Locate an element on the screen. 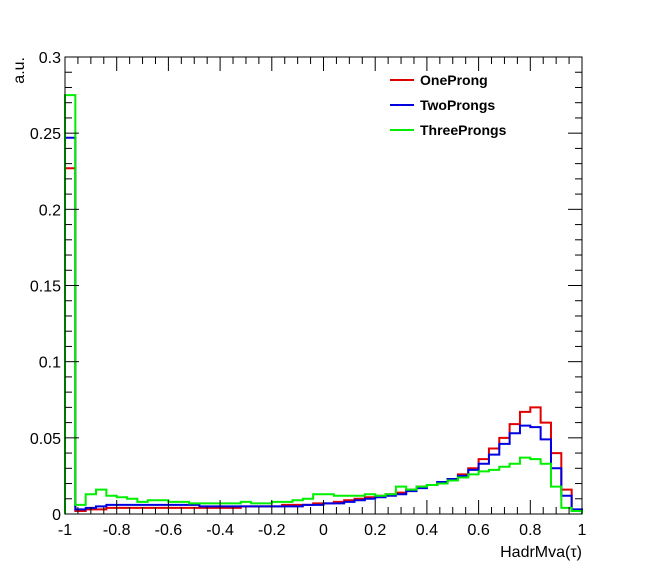  x-tick-label: 0 is located at coordinates (323, 530).